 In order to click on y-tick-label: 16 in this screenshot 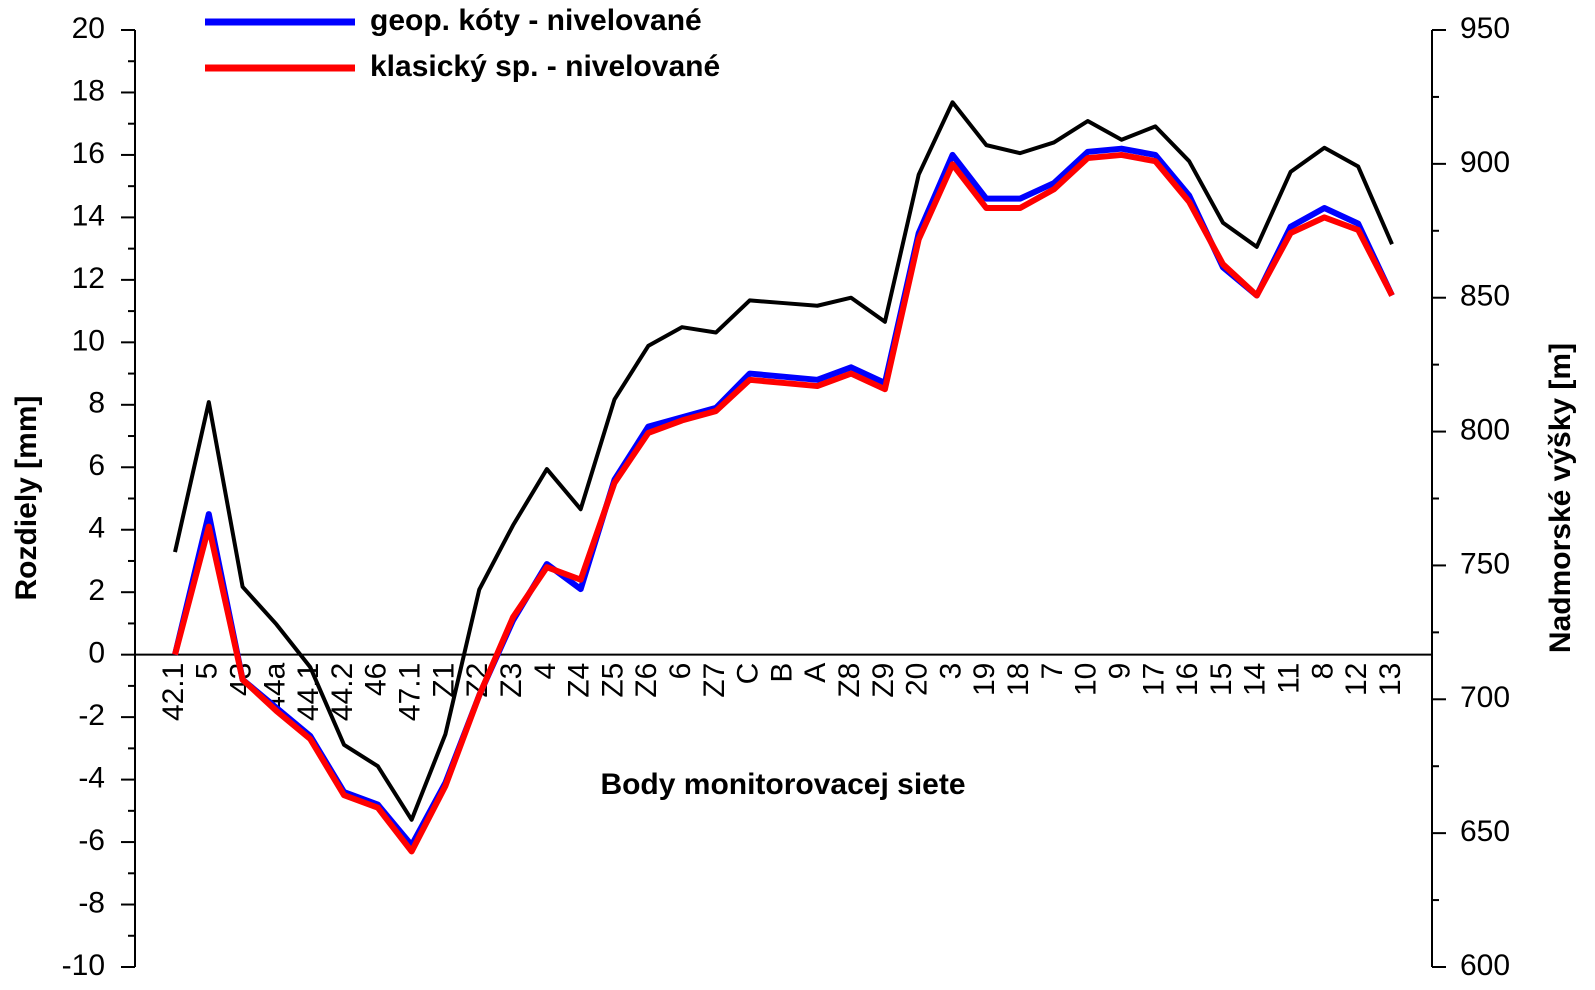, I will do `click(88, 153)`.